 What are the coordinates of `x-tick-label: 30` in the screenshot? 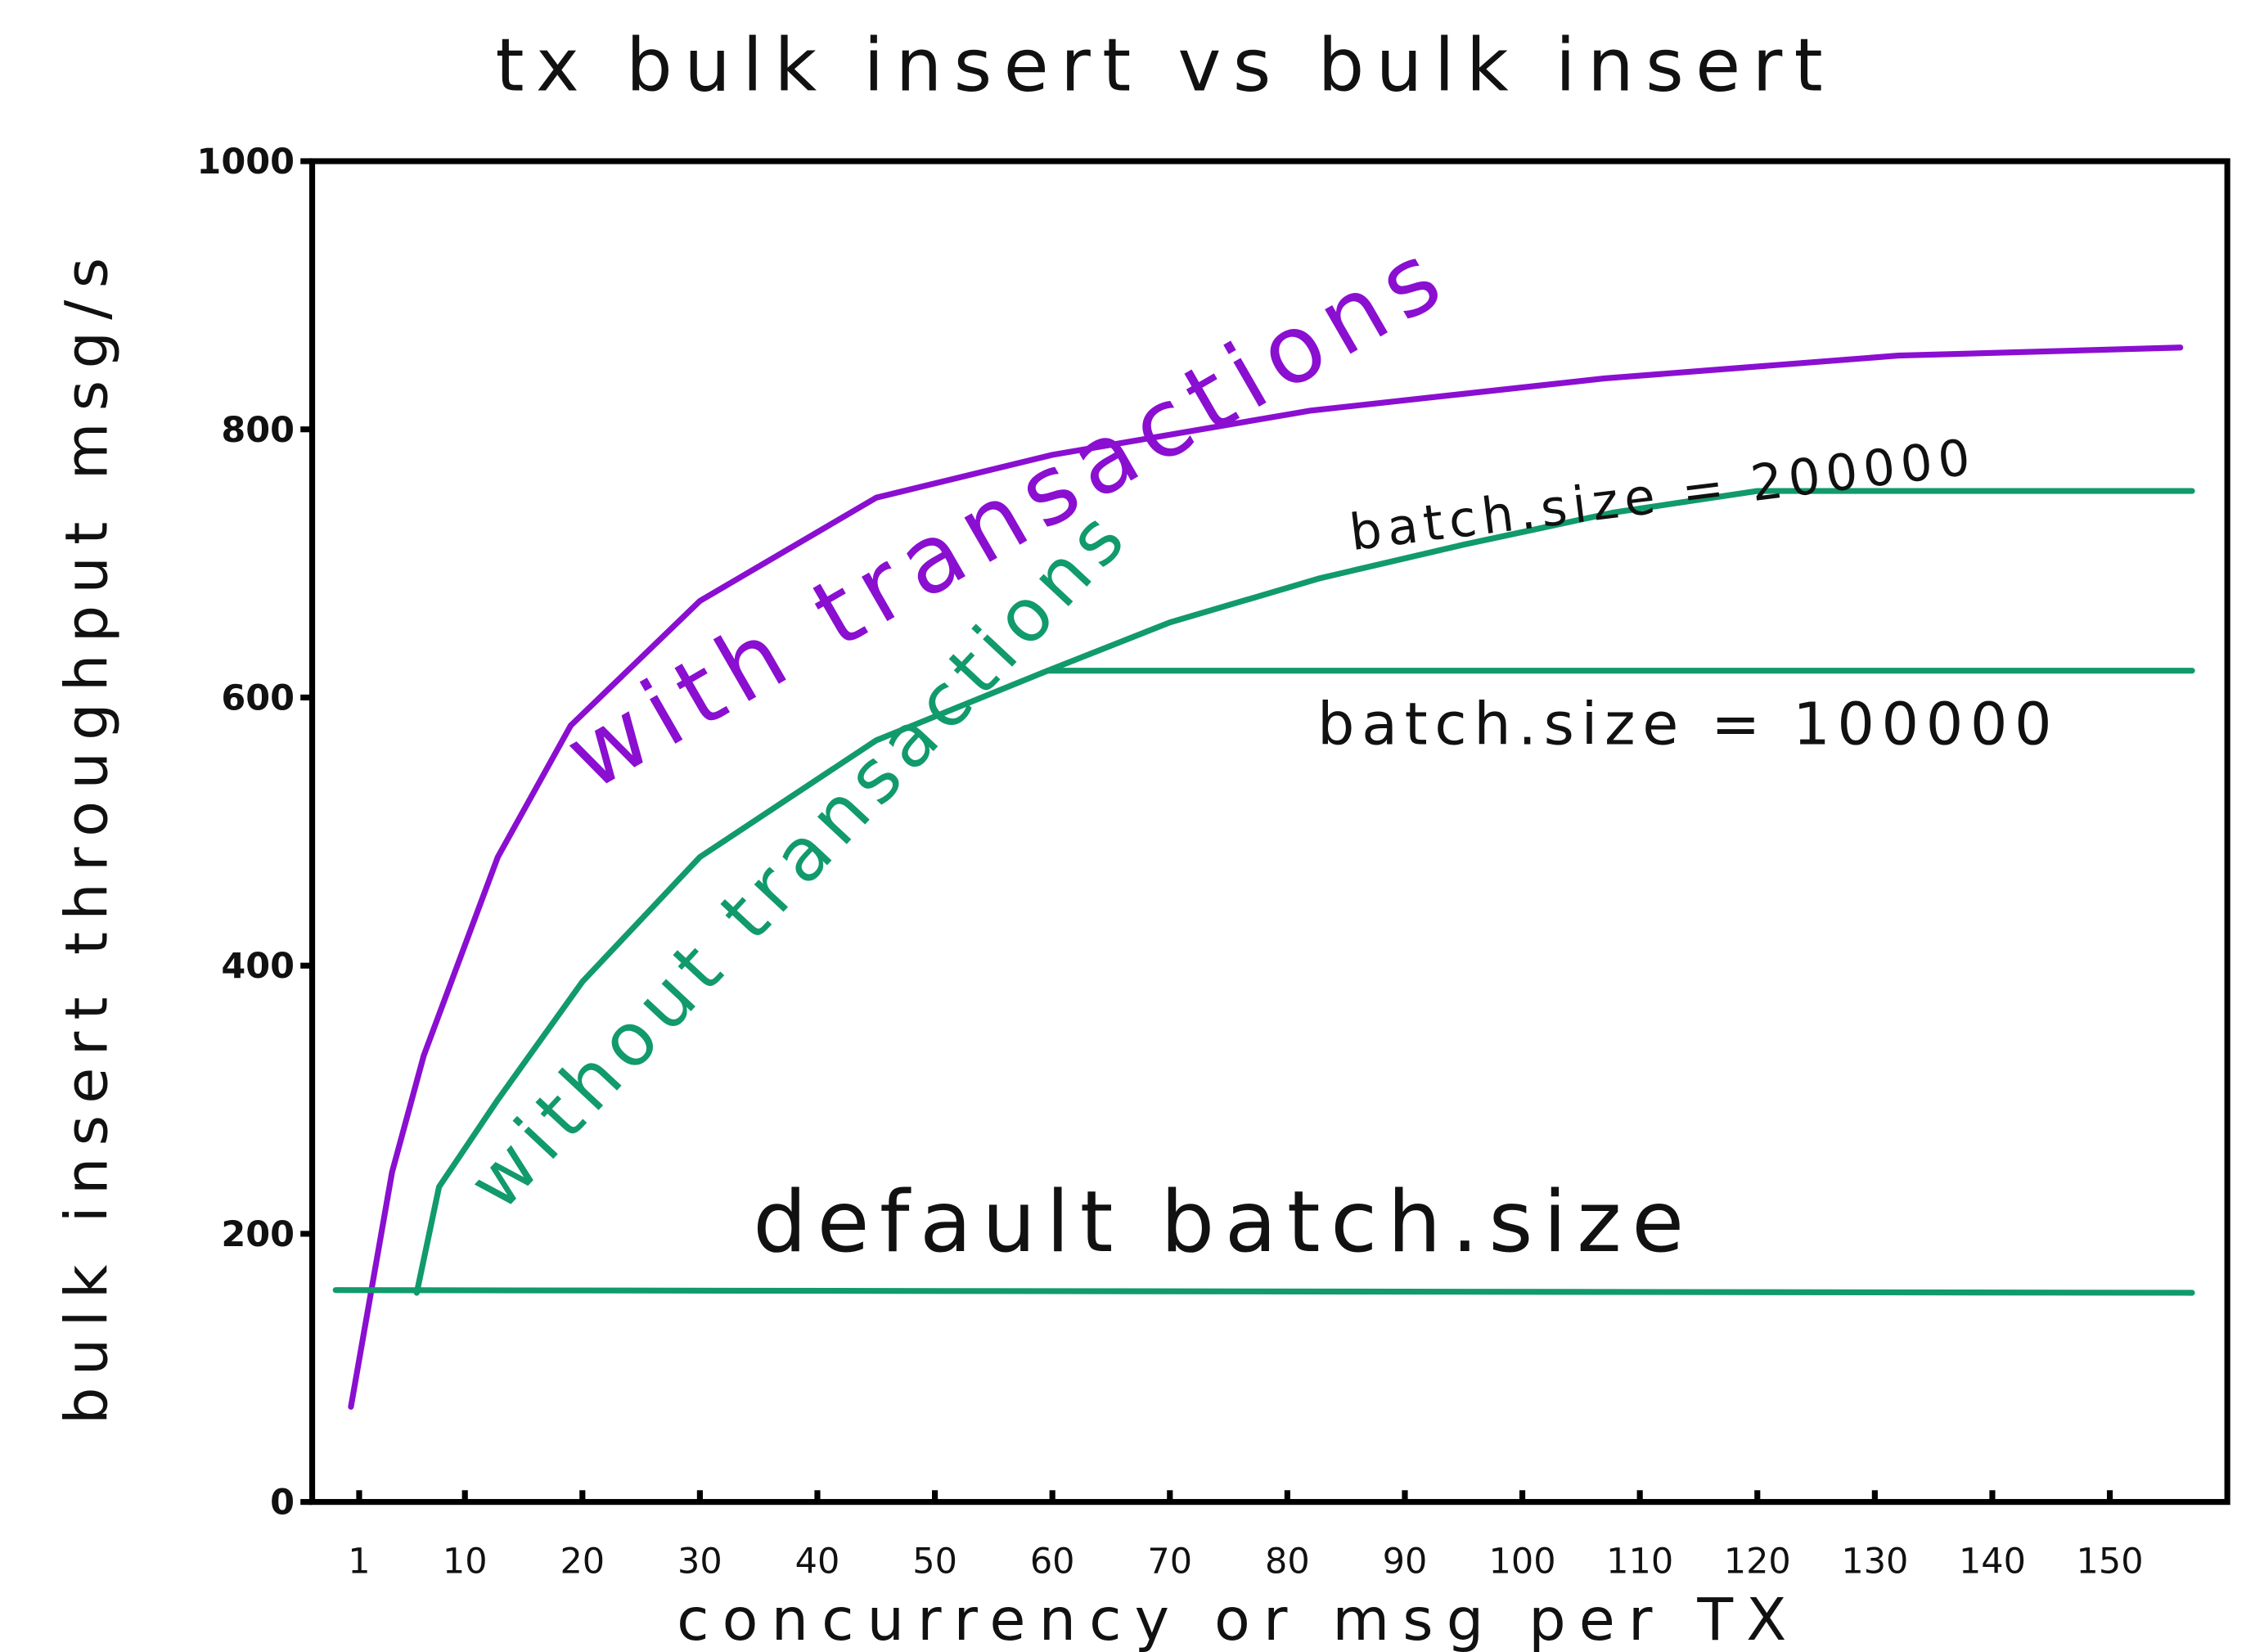 It's located at (699, 1561).